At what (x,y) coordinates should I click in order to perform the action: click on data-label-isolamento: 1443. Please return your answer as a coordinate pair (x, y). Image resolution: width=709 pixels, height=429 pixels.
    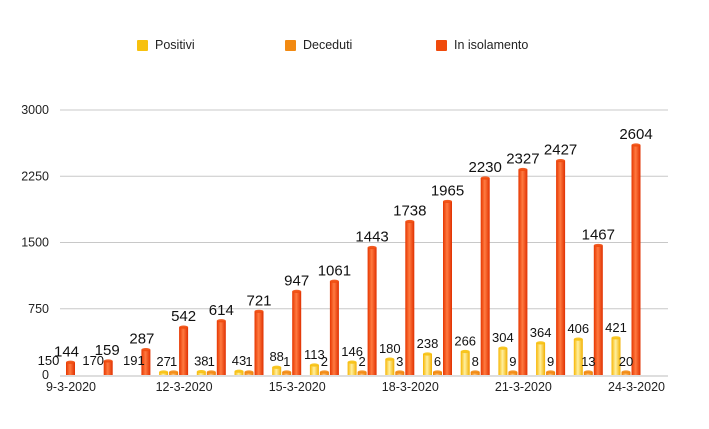
    Looking at the image, I should click on (371, 237).